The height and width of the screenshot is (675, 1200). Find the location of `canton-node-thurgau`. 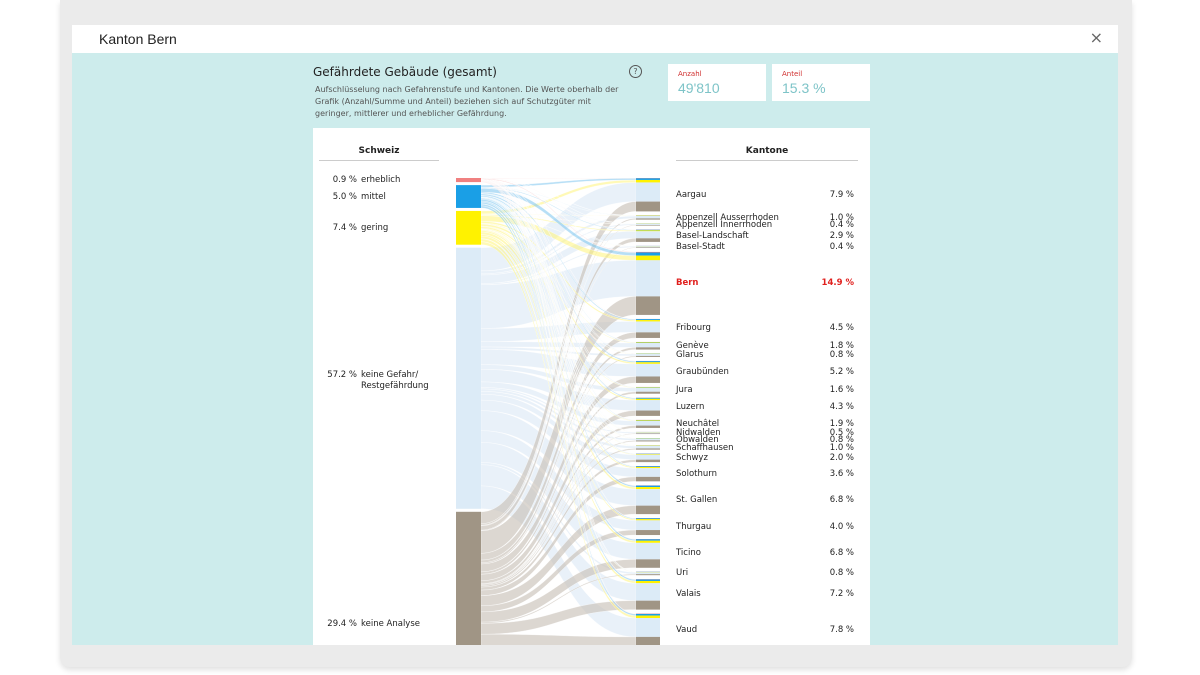

canton-node-thurgau is located at coordinates (648, 527).